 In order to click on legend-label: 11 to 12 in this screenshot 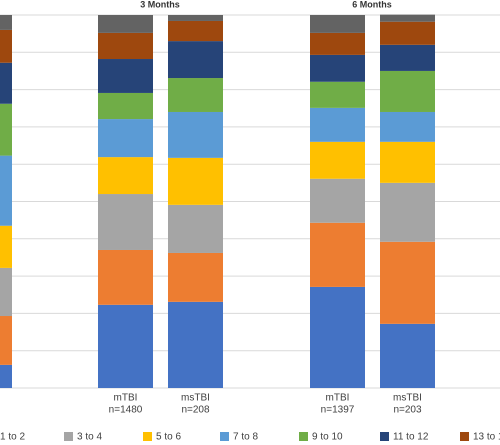, I will do `click(411, 437)`.